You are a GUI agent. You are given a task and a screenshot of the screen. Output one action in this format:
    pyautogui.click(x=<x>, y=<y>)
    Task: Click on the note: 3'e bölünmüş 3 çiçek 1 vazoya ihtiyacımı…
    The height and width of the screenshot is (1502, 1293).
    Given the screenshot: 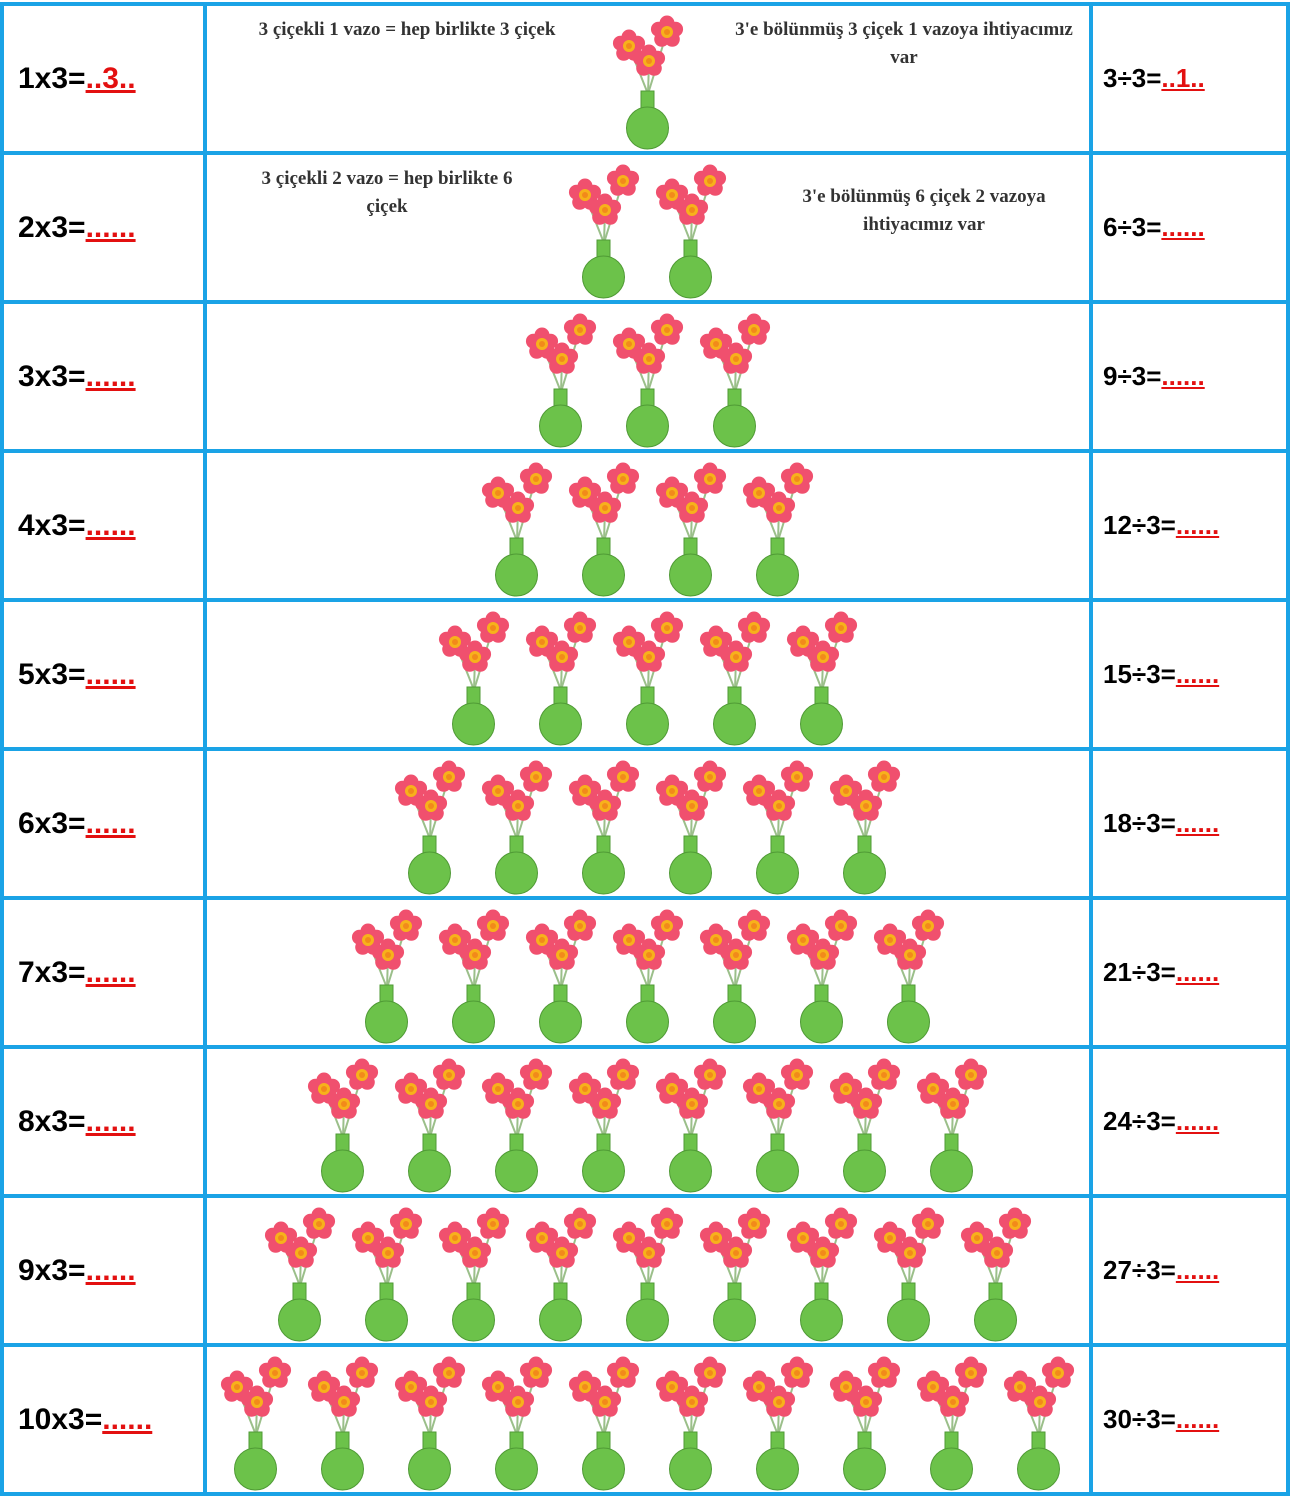 What is the action you would take?
    pyautogui.click(x=904, y=43)
    